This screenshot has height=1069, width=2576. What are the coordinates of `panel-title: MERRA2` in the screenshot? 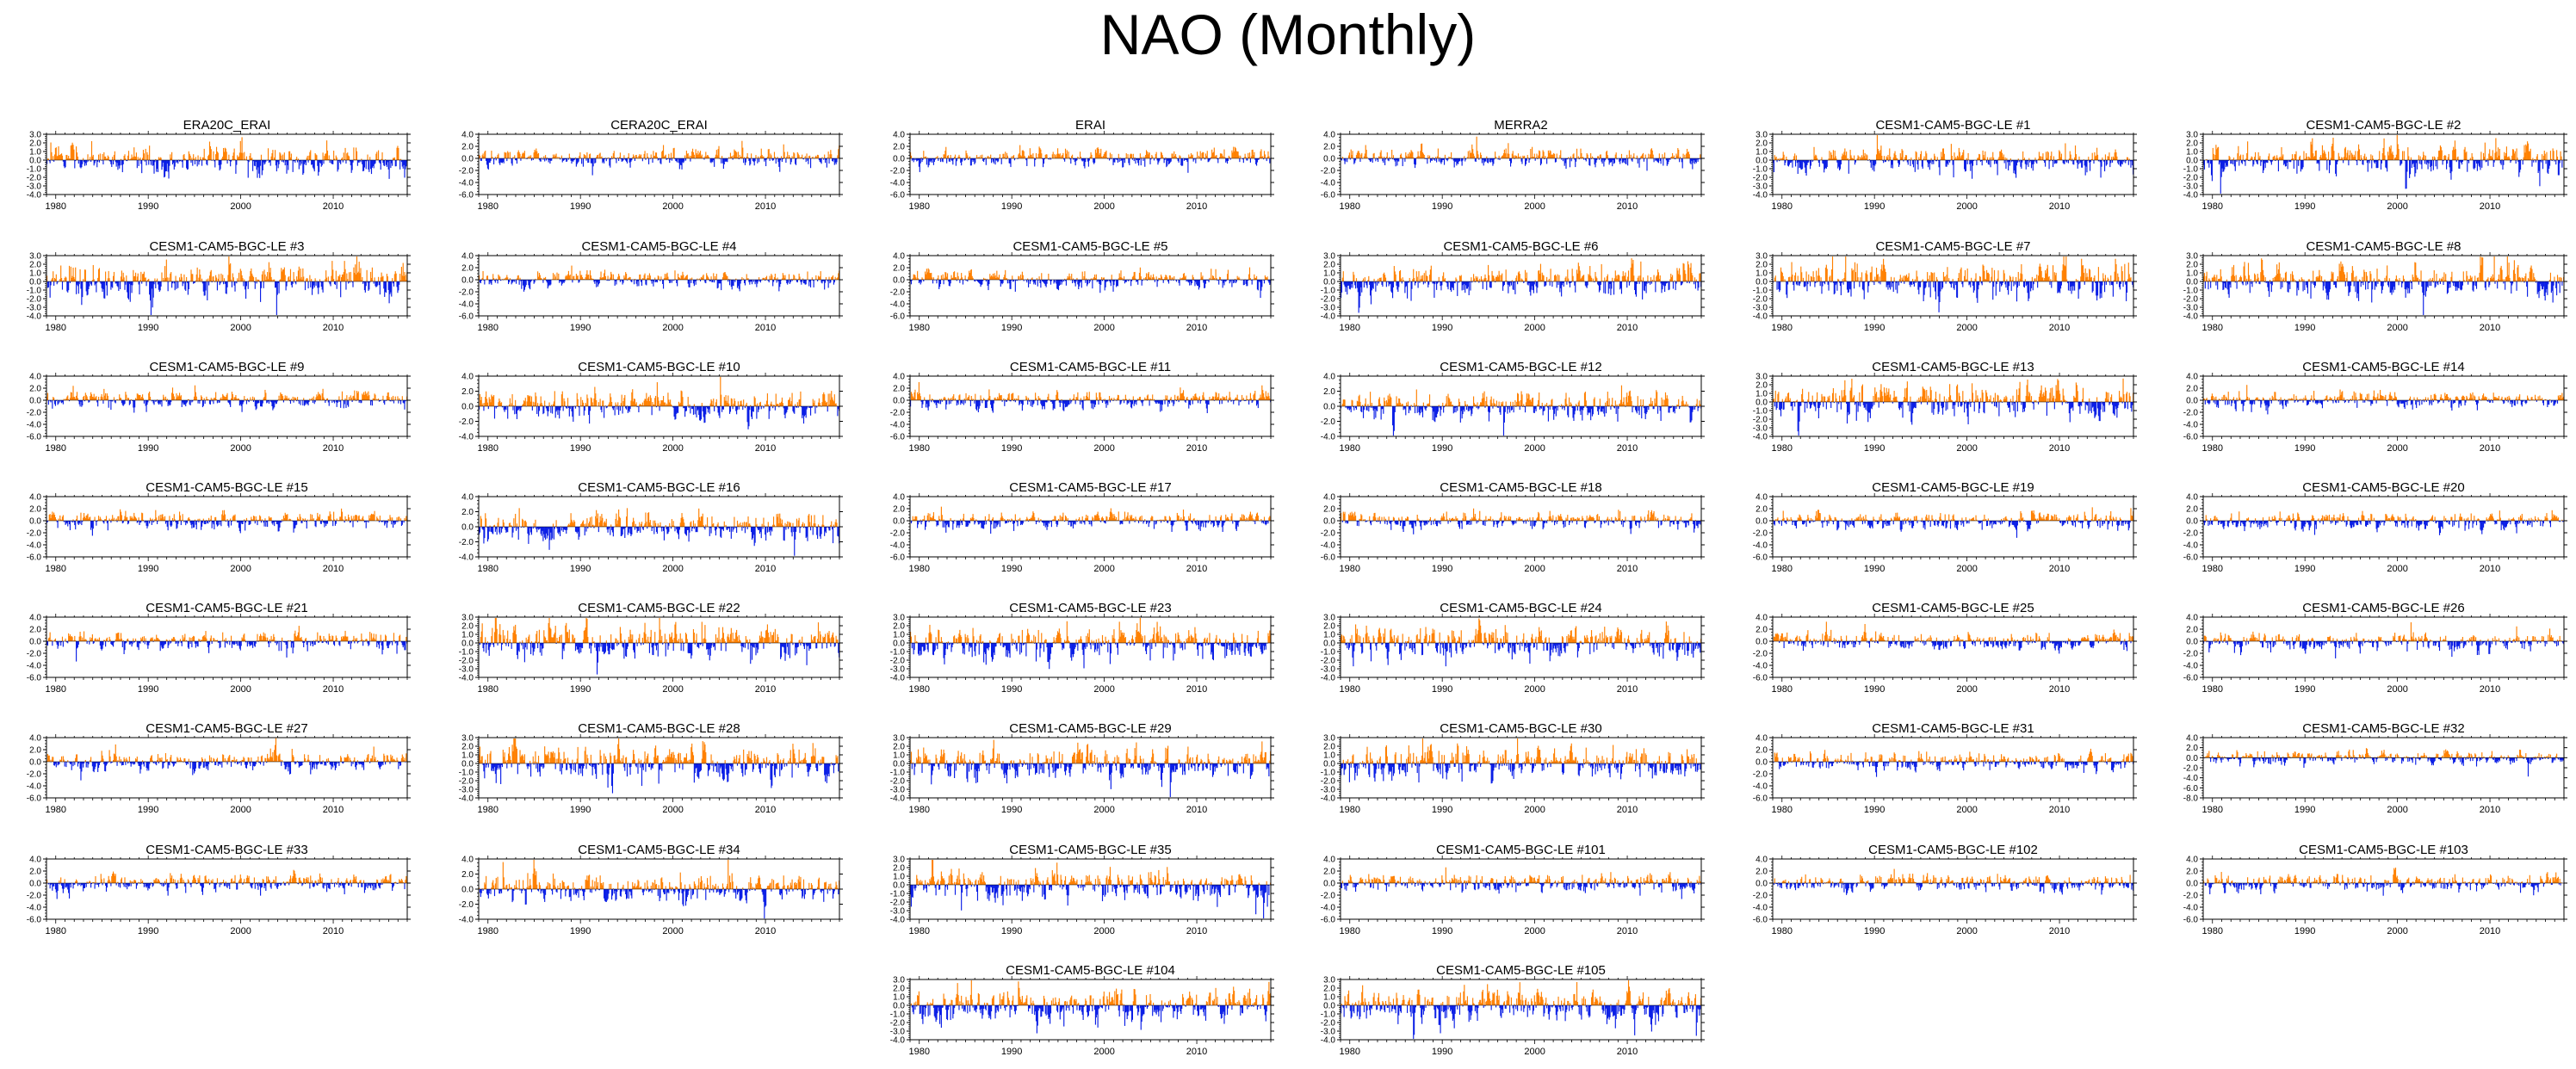 It's located at (1521, 126).